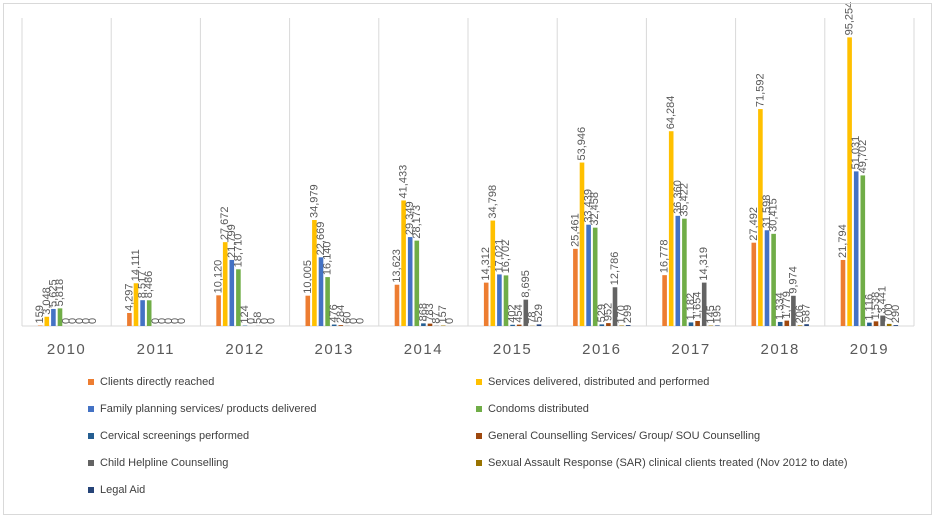  What do you see at coordinates (143, 285) in the screenshot?
I see `data-label: 8,517` at bounding box center [143, 285].